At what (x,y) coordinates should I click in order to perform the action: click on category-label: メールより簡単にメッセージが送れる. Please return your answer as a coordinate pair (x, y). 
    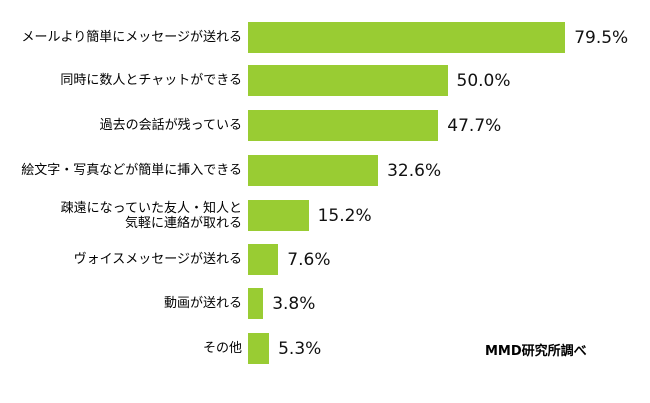
    Looking at the image, I should click on (131, 37).